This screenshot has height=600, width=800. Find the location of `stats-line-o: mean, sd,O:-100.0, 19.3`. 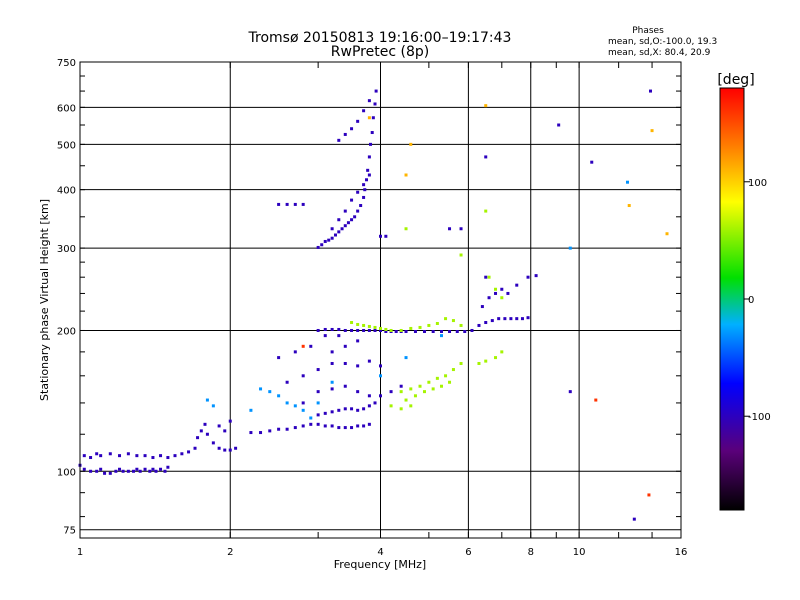

stats-line-o: mean, sd,O:-100.0, 19.3 is located at coordinates (662, 42).